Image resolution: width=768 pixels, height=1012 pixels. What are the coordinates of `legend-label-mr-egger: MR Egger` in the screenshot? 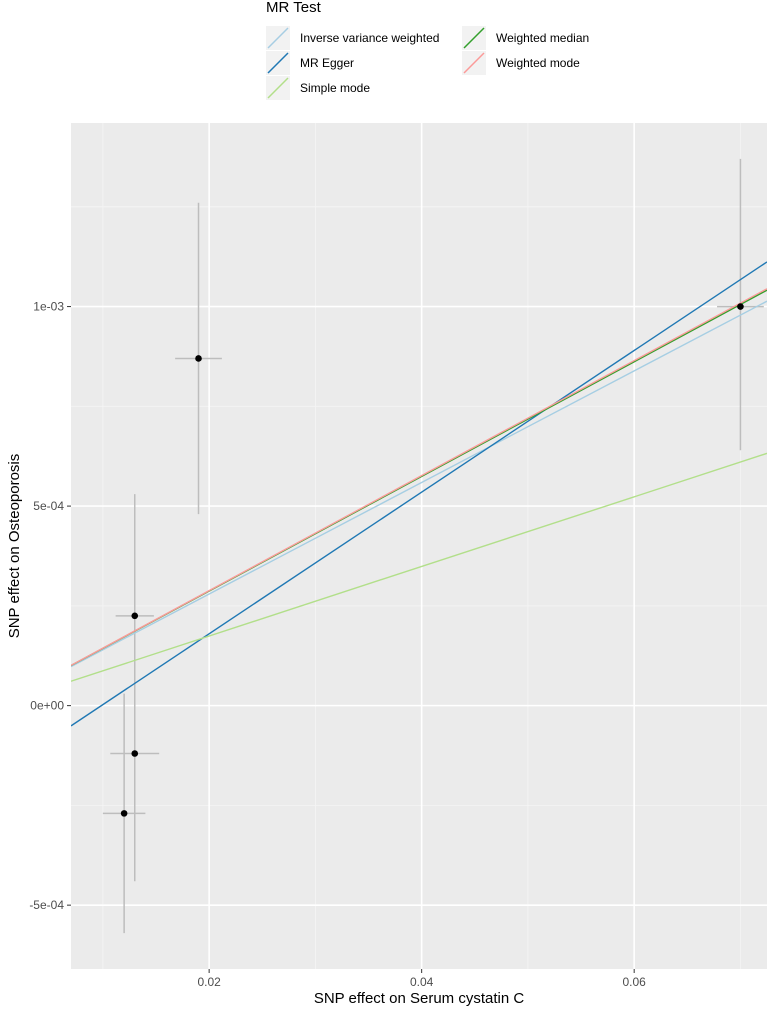 It's located at (327, 63).